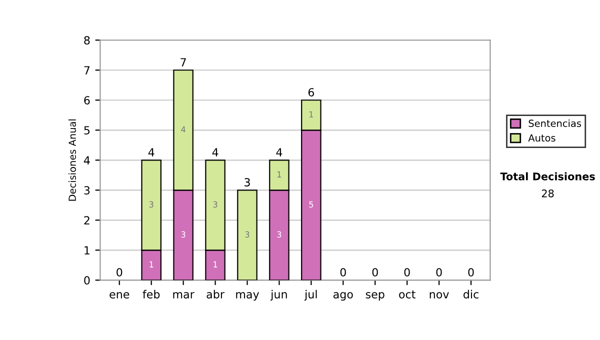 The height and width of the screenshot is (340, 600). I want to click on x-tick-label: may, so click(248, 296).